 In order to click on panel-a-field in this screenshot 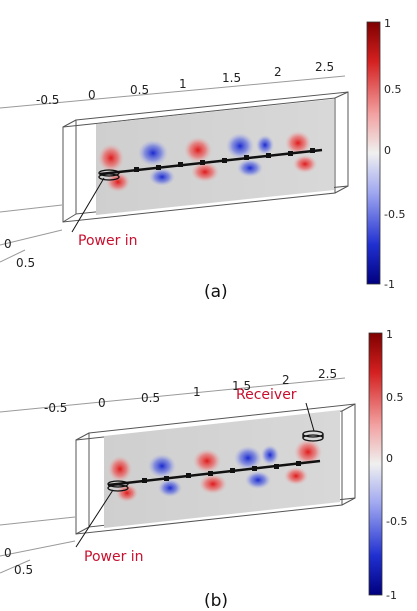, I will do `click(207, 161)`.